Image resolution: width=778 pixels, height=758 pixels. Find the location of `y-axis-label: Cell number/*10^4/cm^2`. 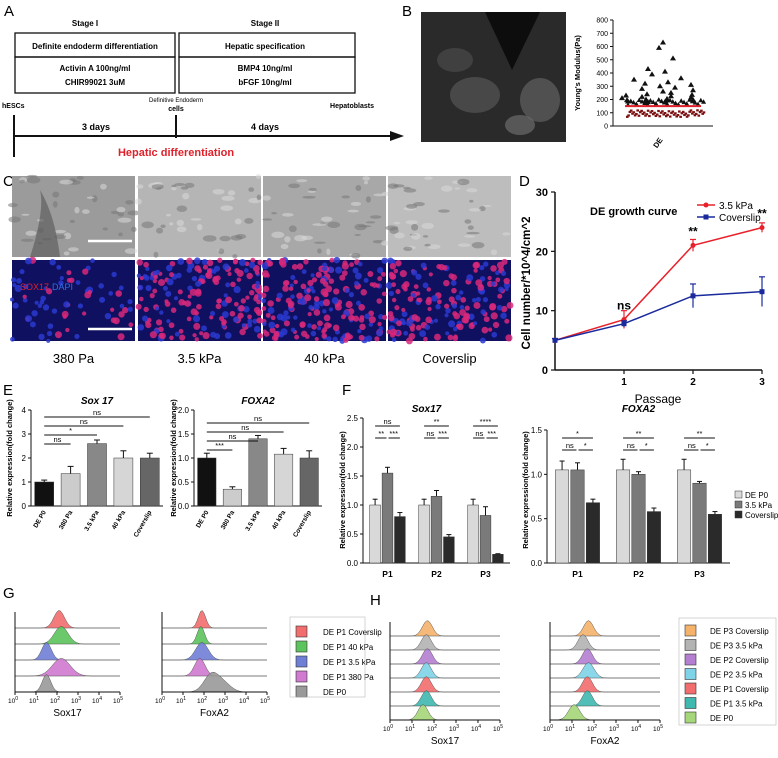

y-axis-label: Cell number/*10^4/cm^2 is located at coordinates (527, 283).